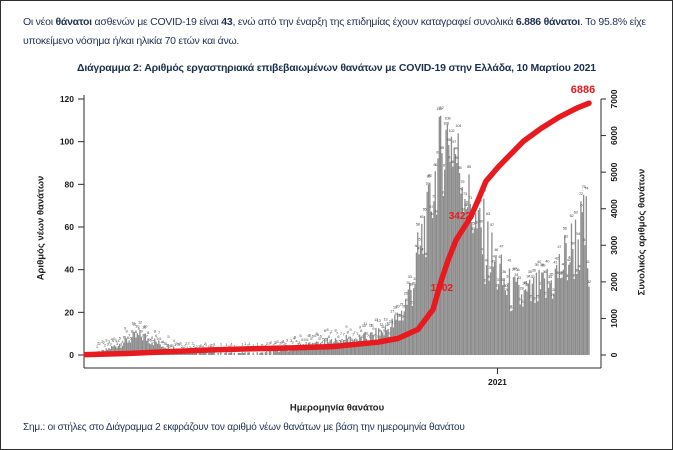 The image size is (673, 450). What do you see at coordinates (39, 22) in the screenshot?
I see `intro-segment: Οι νέοι` at bounding box center [39, 22].